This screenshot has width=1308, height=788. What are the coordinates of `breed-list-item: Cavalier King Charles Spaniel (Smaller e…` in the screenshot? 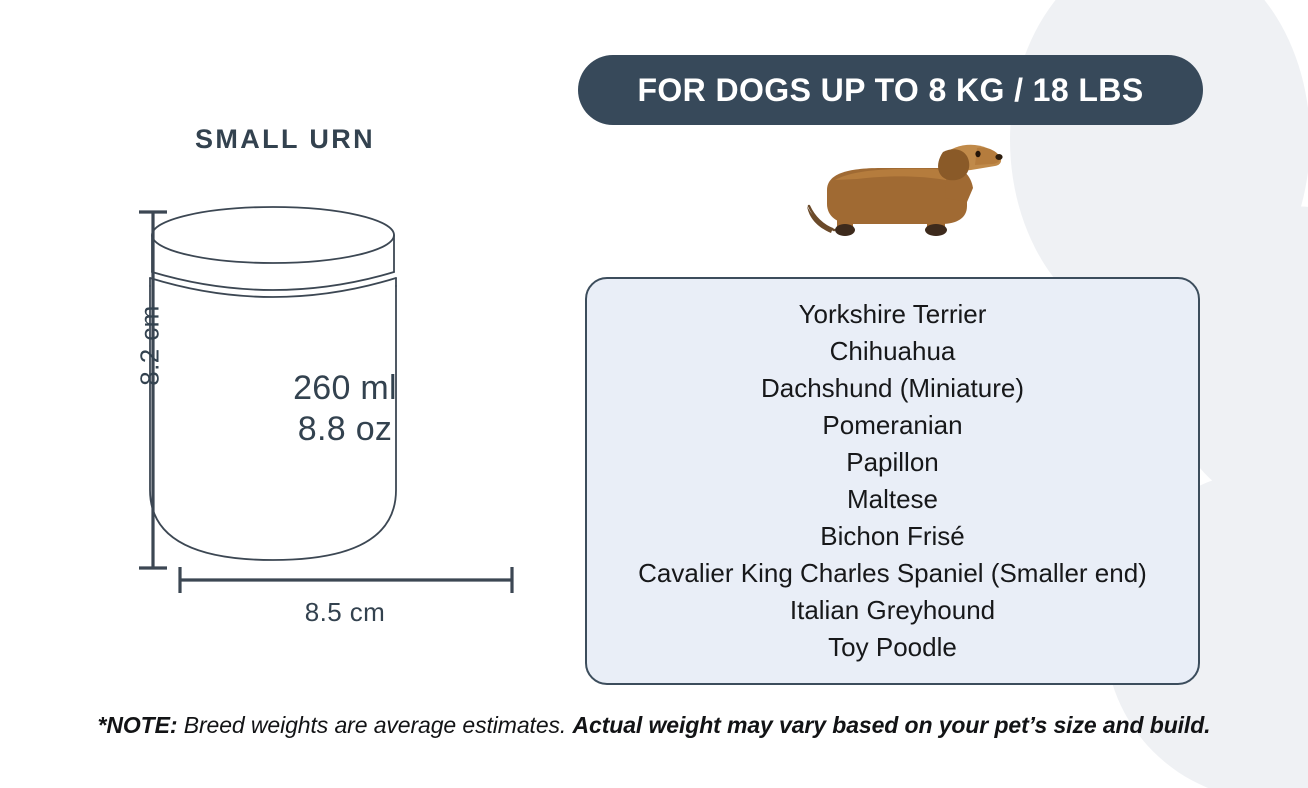 It's located at (892, 573).